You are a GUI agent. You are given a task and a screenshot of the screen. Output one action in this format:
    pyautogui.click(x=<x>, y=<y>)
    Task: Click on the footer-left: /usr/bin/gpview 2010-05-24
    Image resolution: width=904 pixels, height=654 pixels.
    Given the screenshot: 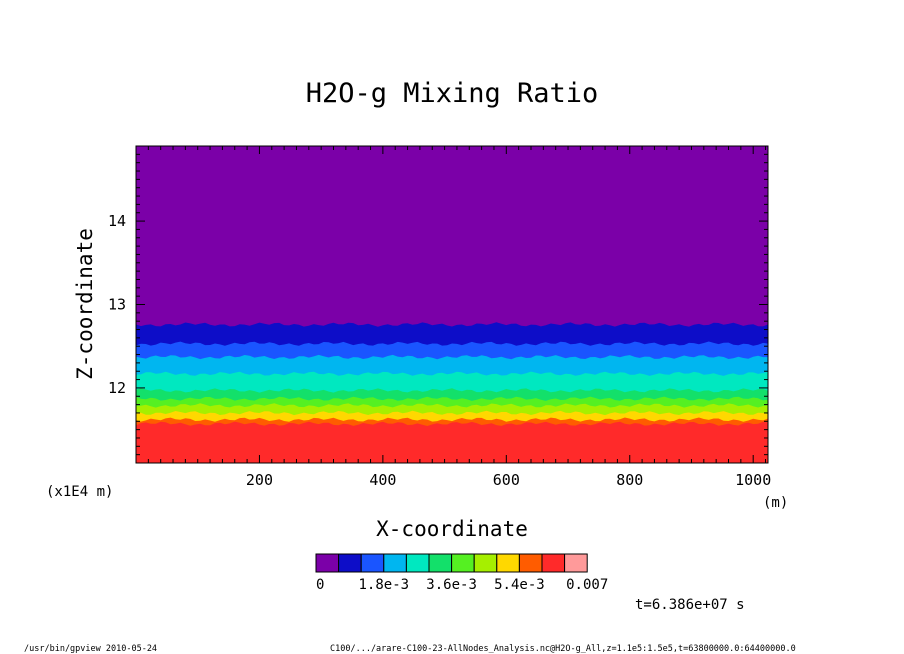 What is the action you would take?
    pyautogui.click(x=90, y=649)
    